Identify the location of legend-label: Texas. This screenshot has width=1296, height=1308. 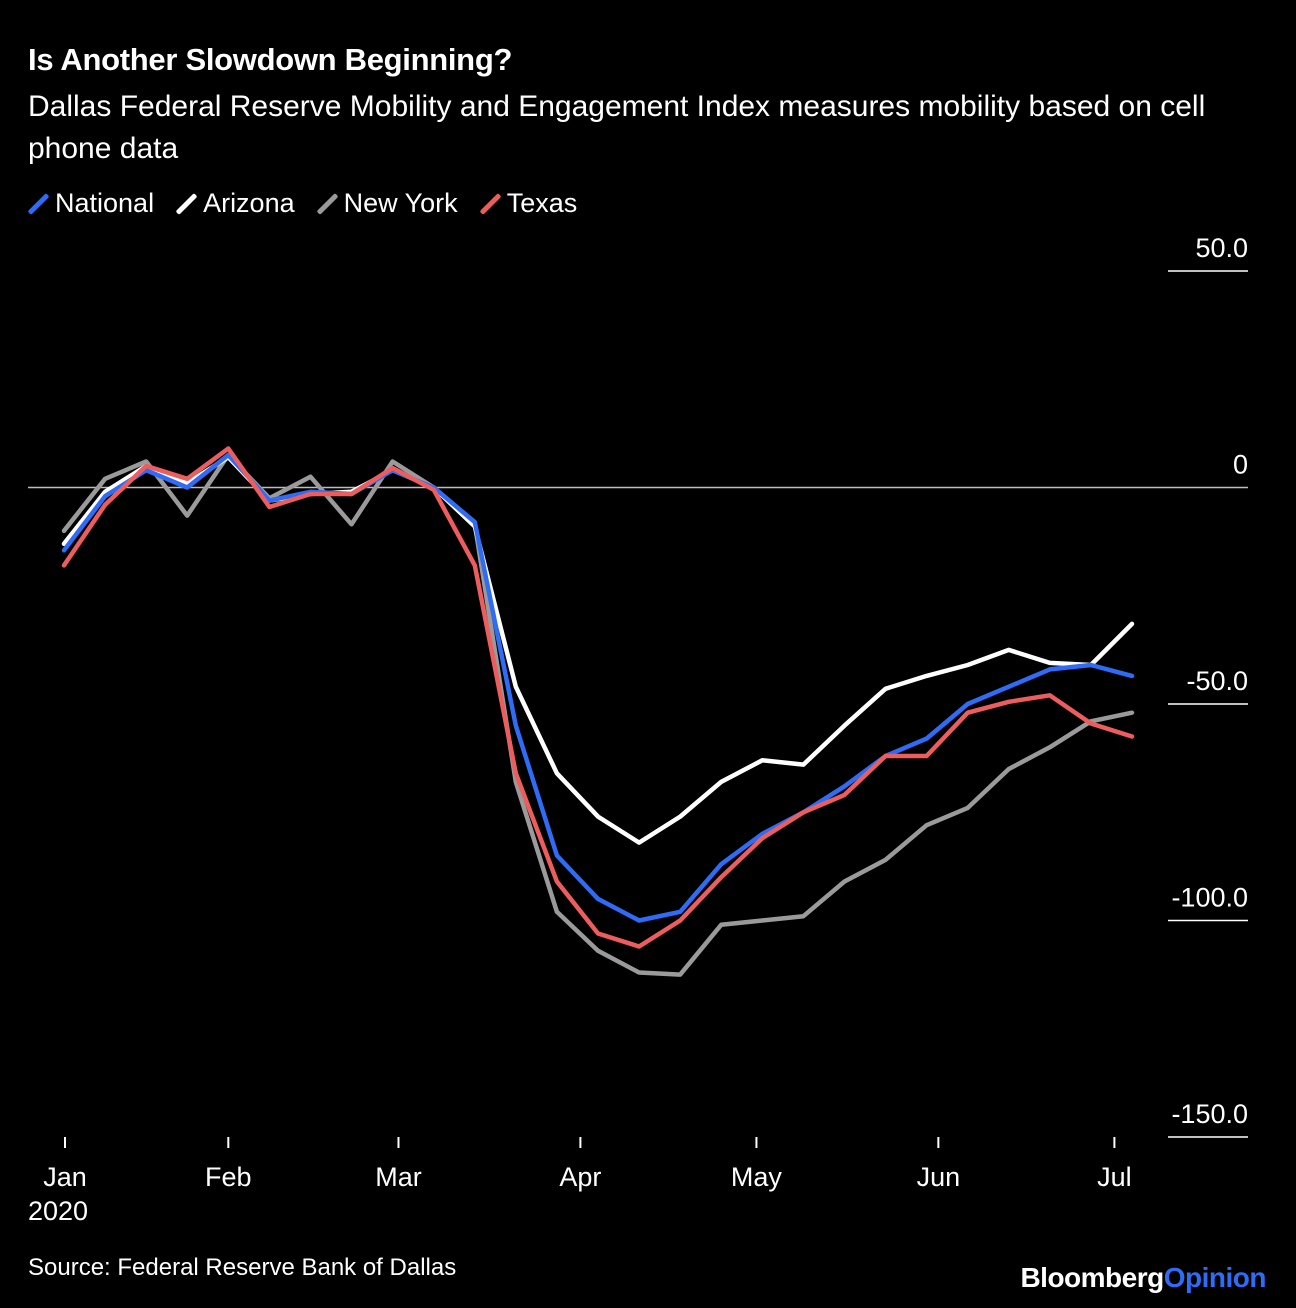
(542, 203).